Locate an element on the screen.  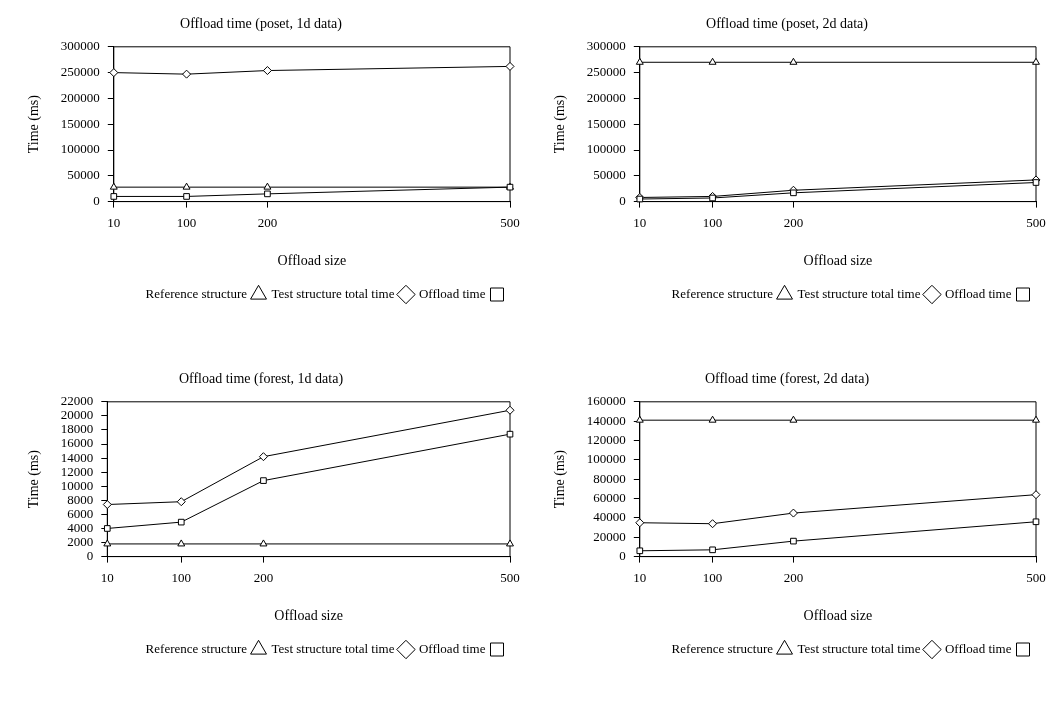
y-tick-label: 4000 is located at coordinates (80, 527).